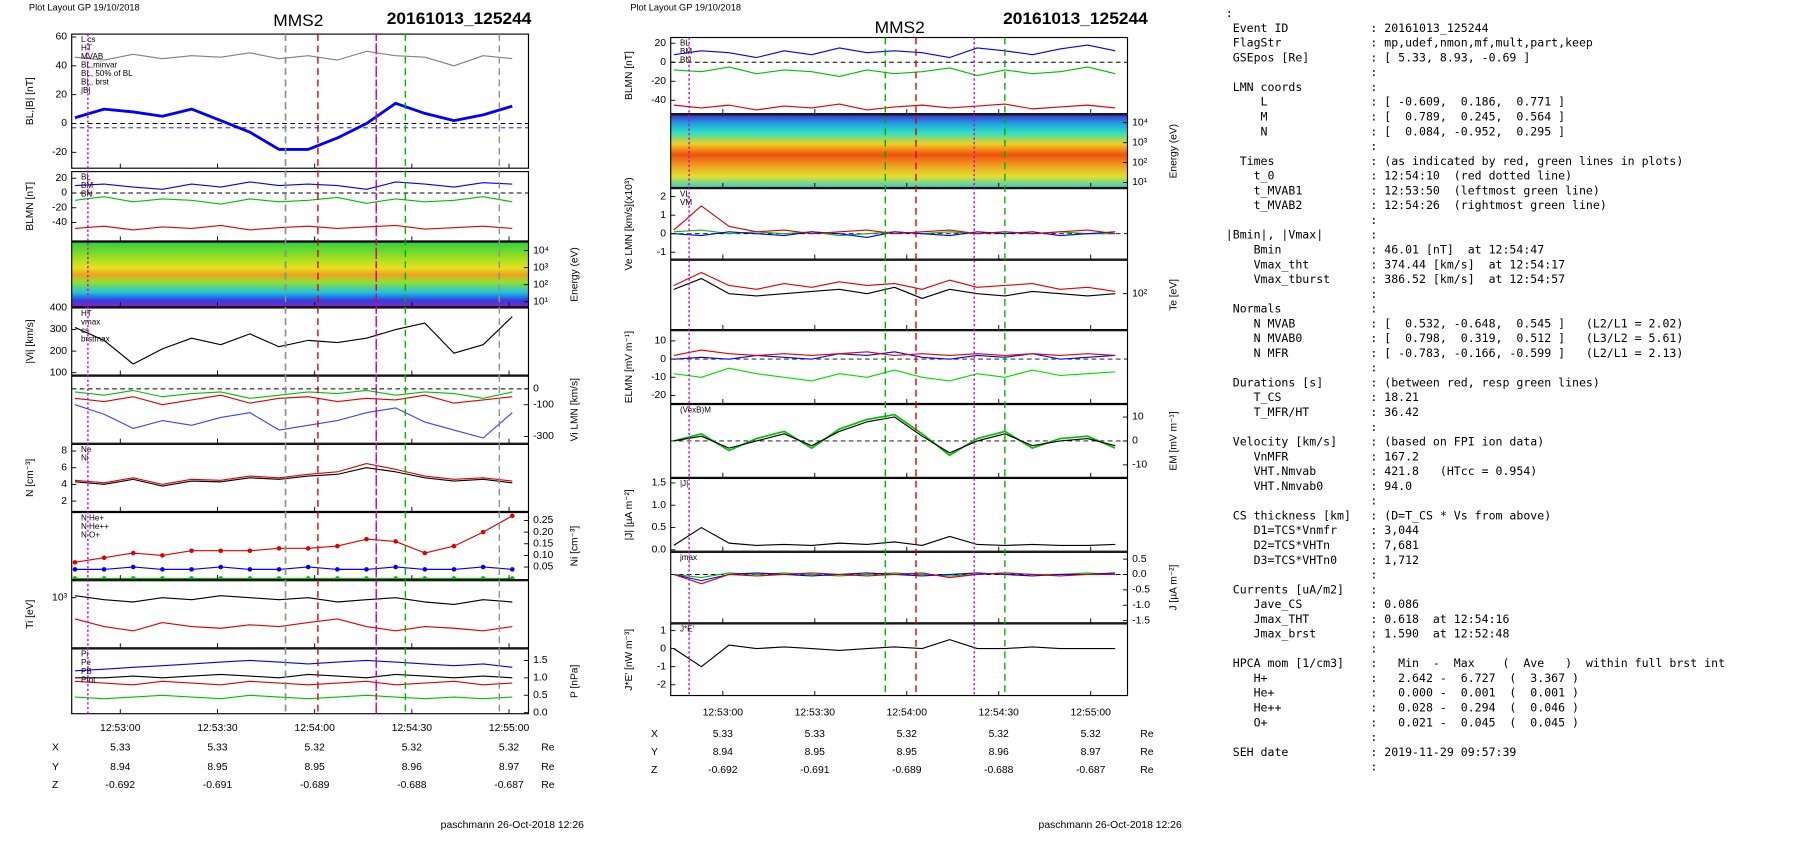 The width and height of the screenshot is (1804, 841). What do you see at coordinates (548, 748) in the screenshot?
I see `coord-unit: Re` at bounding box center [548, 748].